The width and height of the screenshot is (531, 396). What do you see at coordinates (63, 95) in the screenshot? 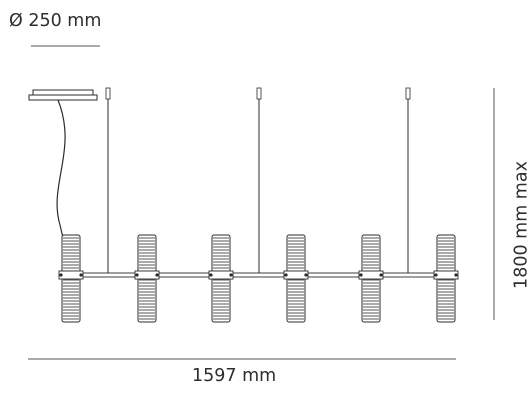
I see `ceiling-canopy` at bounding box center [63, 95].